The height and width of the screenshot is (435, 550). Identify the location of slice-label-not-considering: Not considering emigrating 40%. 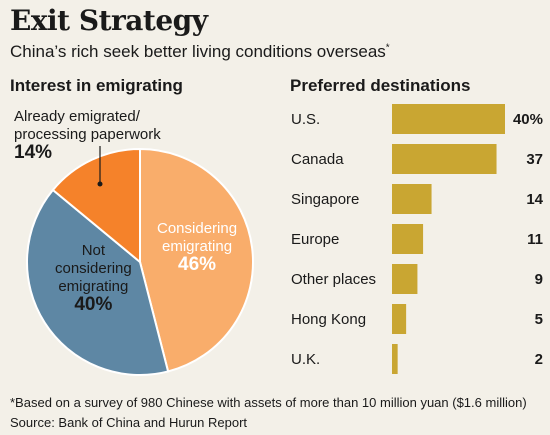
(93, 278).